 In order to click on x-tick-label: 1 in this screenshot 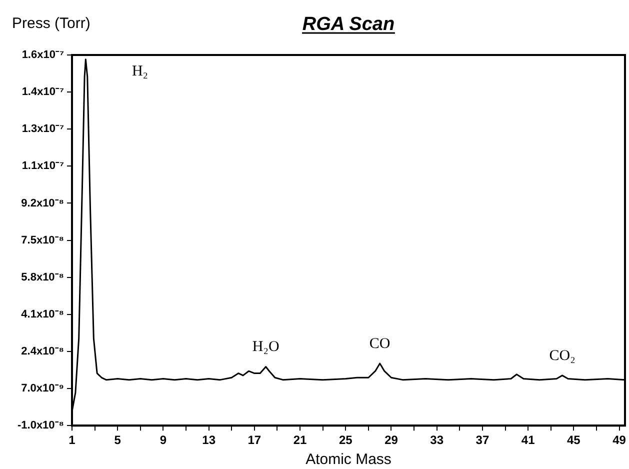, I will do `click(72, 440)`.